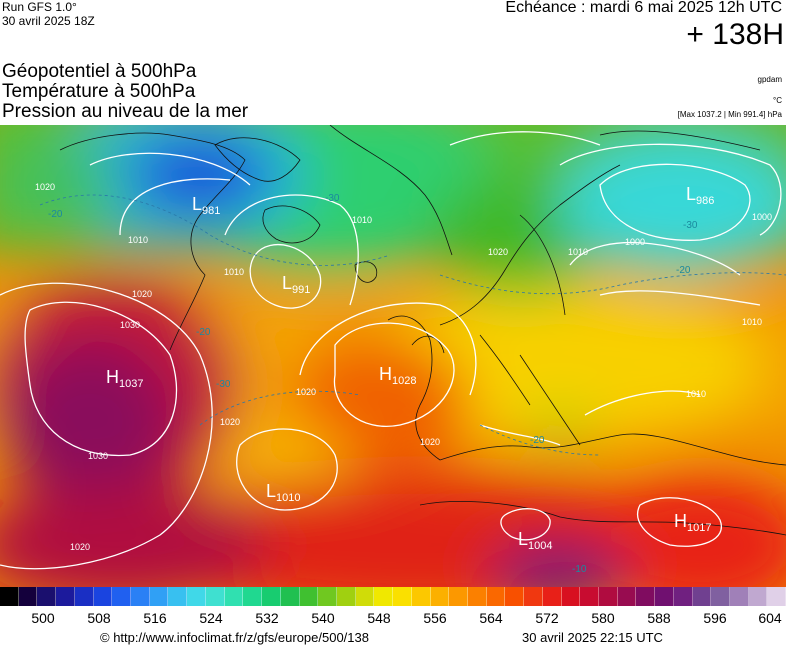 The height and width of the screenshot is (648, 786). Describe the element at coordinates (124, 378) in the screenshot. I see `high-pressure-center: H1037` at that location.